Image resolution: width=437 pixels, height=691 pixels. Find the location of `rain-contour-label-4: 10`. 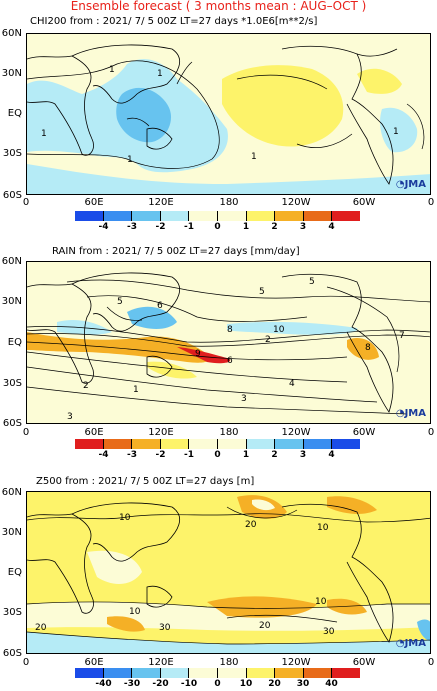

rain-contour-label-4: 10 is located at coordinates (279, 330).